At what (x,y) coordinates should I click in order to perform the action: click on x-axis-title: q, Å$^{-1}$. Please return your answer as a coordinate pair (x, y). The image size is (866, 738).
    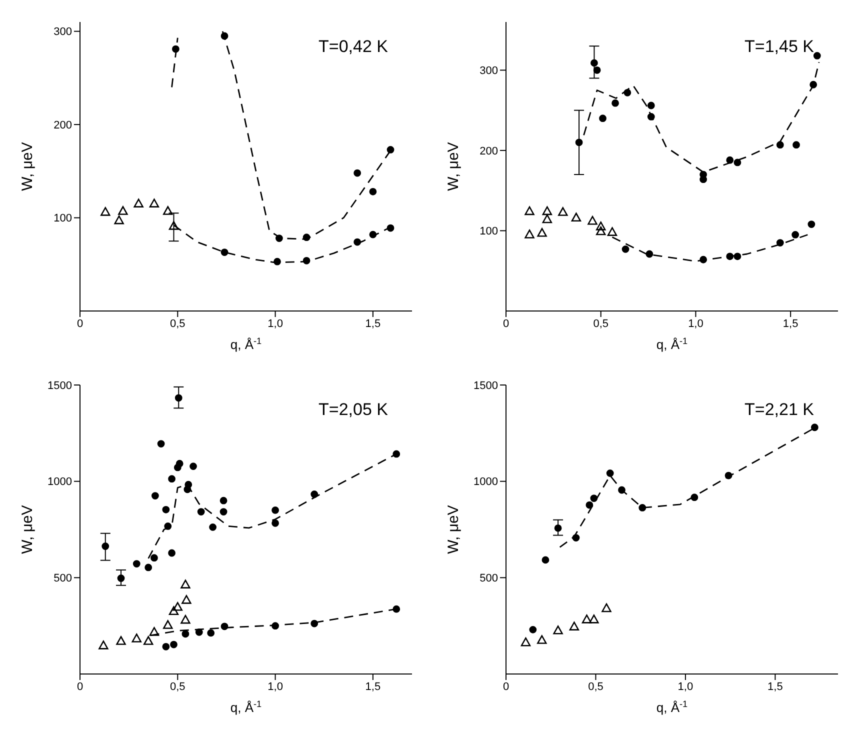
    Looking at the image, I should click on (246, 344).